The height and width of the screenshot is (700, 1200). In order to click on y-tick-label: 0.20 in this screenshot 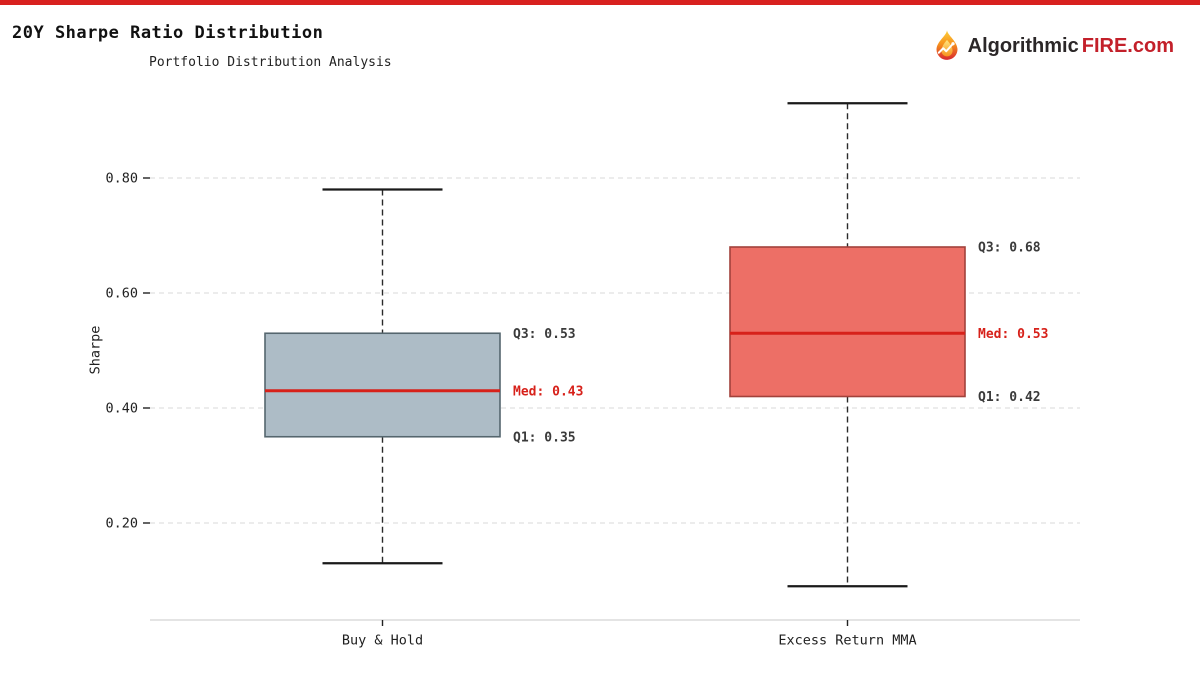, I will do `click(121, 524)`.